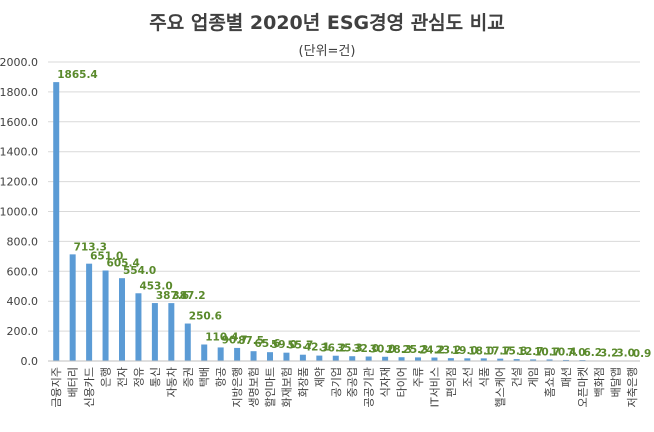 The image size is (654, 432). What do you see at coordinates (514, 352) in the screenshot?
I see `data-label: 15.8` at bounding box center [514, 352].